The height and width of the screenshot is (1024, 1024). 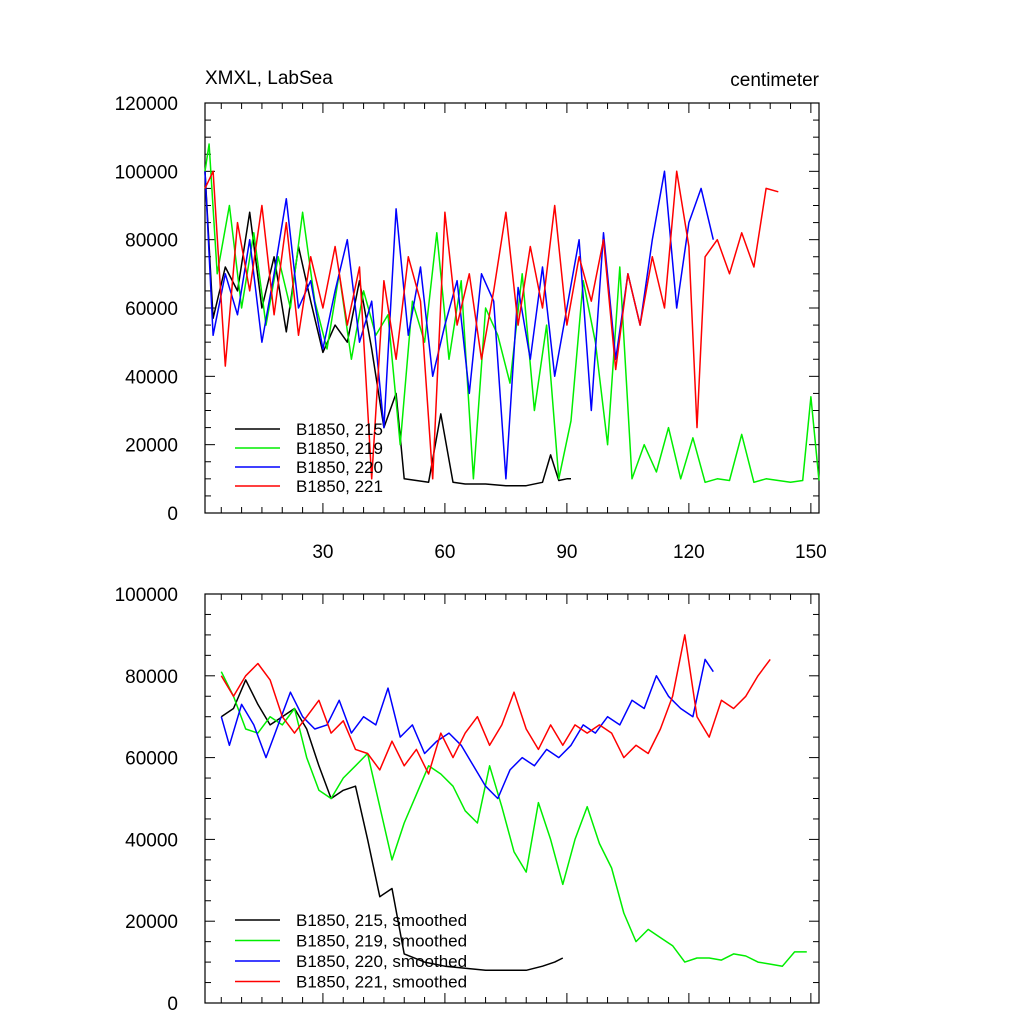 I want to click on legend-label: B1850, 220, so click(x=339, y=467).